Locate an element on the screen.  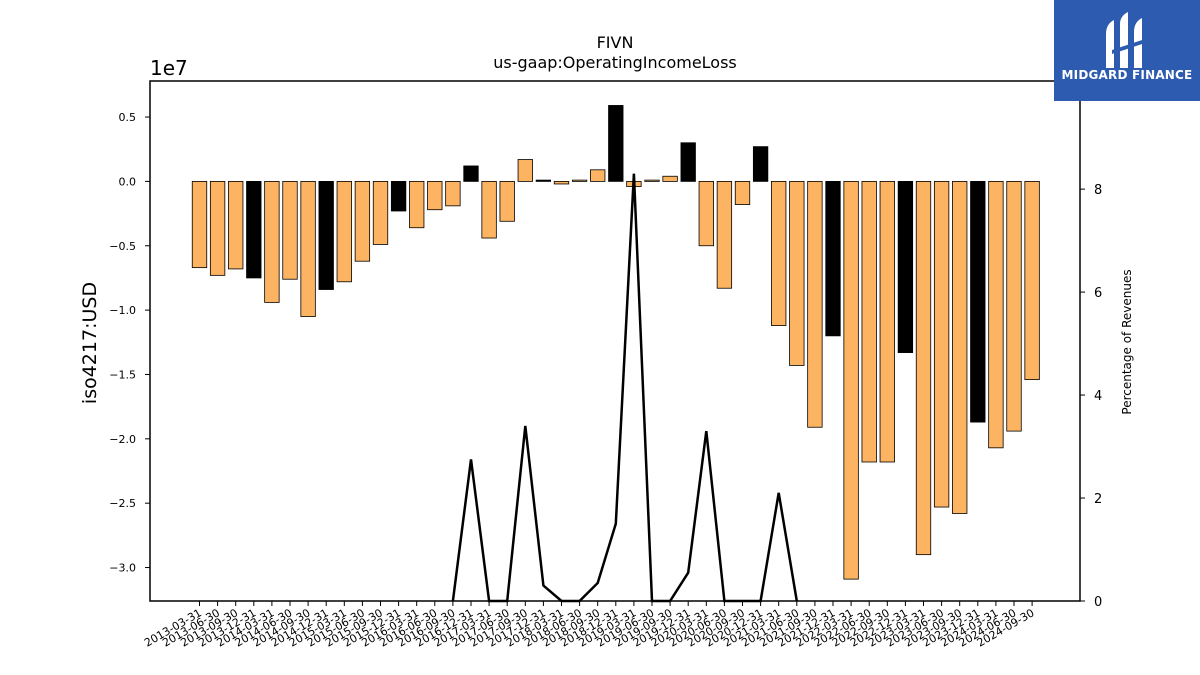
y-axis-label: iso4217:USD is located at coordinates (90, 343).